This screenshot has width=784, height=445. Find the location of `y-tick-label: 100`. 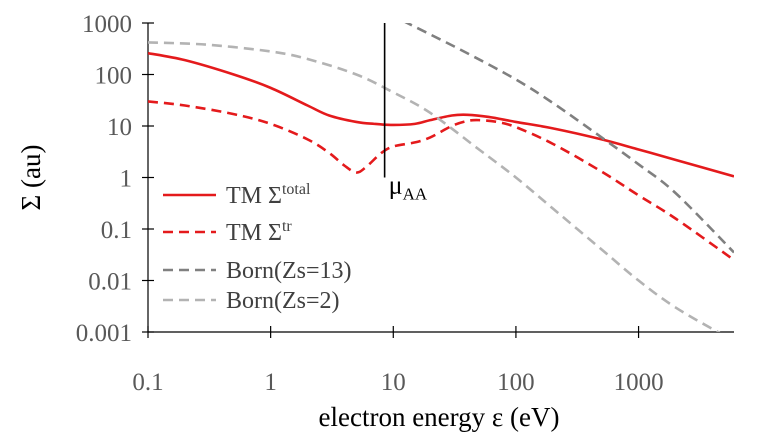

y-tick-label: 100 is located at coordinates (114, 76).